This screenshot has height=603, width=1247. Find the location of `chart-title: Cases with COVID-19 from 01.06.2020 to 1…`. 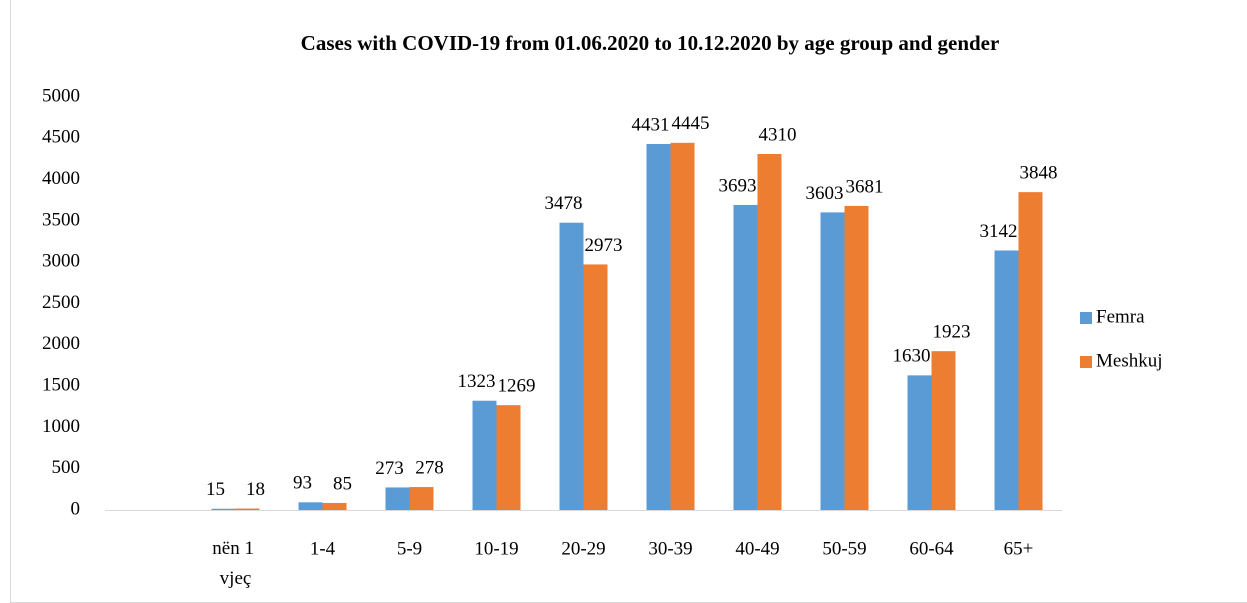

chart-title: Cases with COVID-19 from 01.06.2020 to 1… is located at coordinates (650, 43).